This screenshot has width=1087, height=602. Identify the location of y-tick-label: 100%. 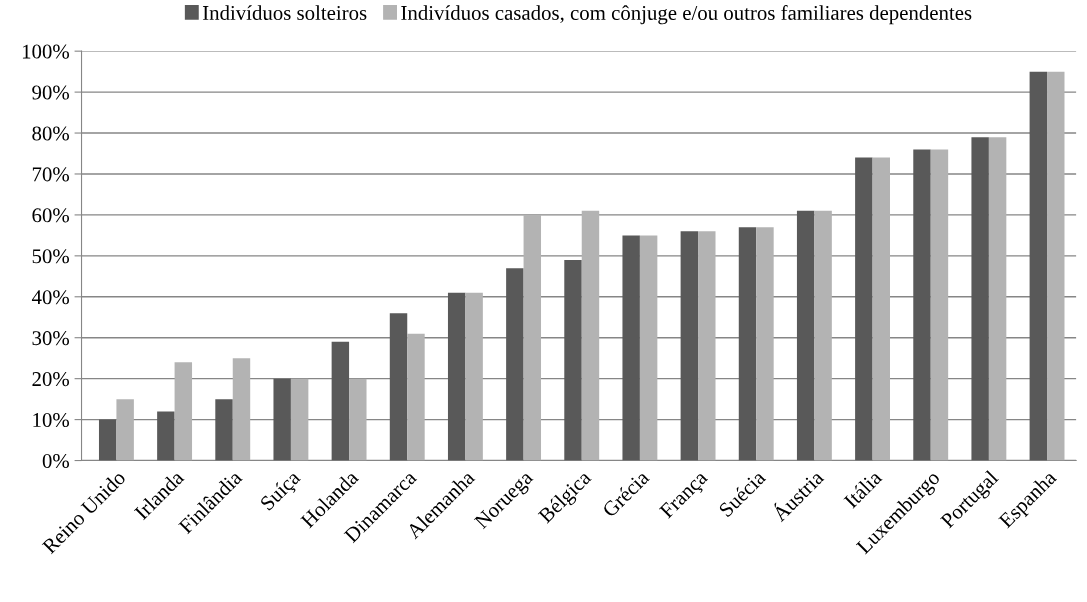
(46, 51).